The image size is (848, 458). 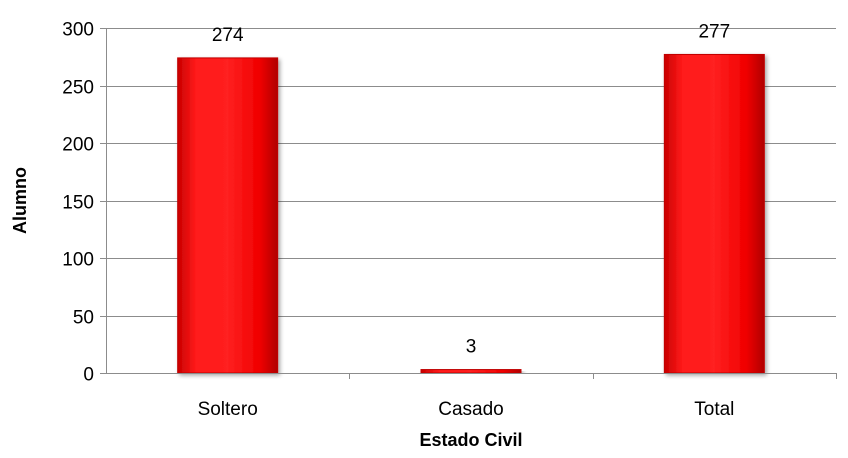 I want to click on x-axis-categories: Soltero Casado Total, so click(x=517, y=396).